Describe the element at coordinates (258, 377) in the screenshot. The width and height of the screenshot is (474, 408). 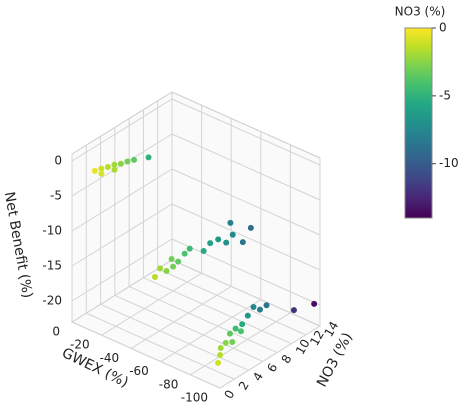
I see `y-tick-label: 4` at that location.